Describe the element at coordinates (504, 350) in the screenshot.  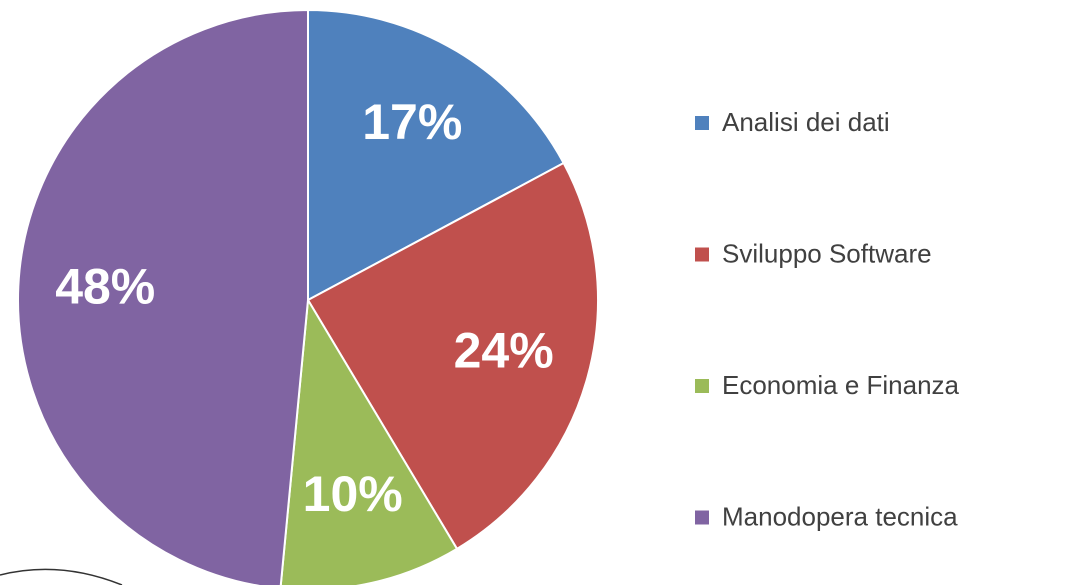
I see `data-label: 24%` at that location.